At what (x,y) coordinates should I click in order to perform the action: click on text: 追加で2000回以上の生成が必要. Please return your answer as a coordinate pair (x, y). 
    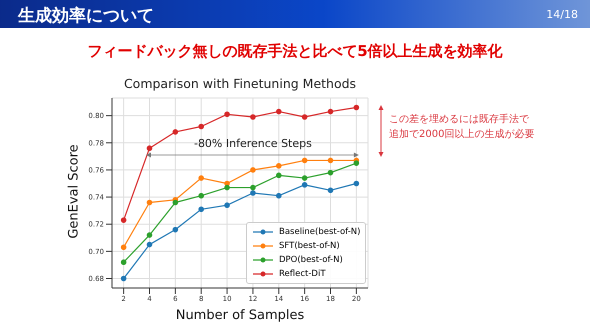
    Looking at the image, I should click on (461, 135).